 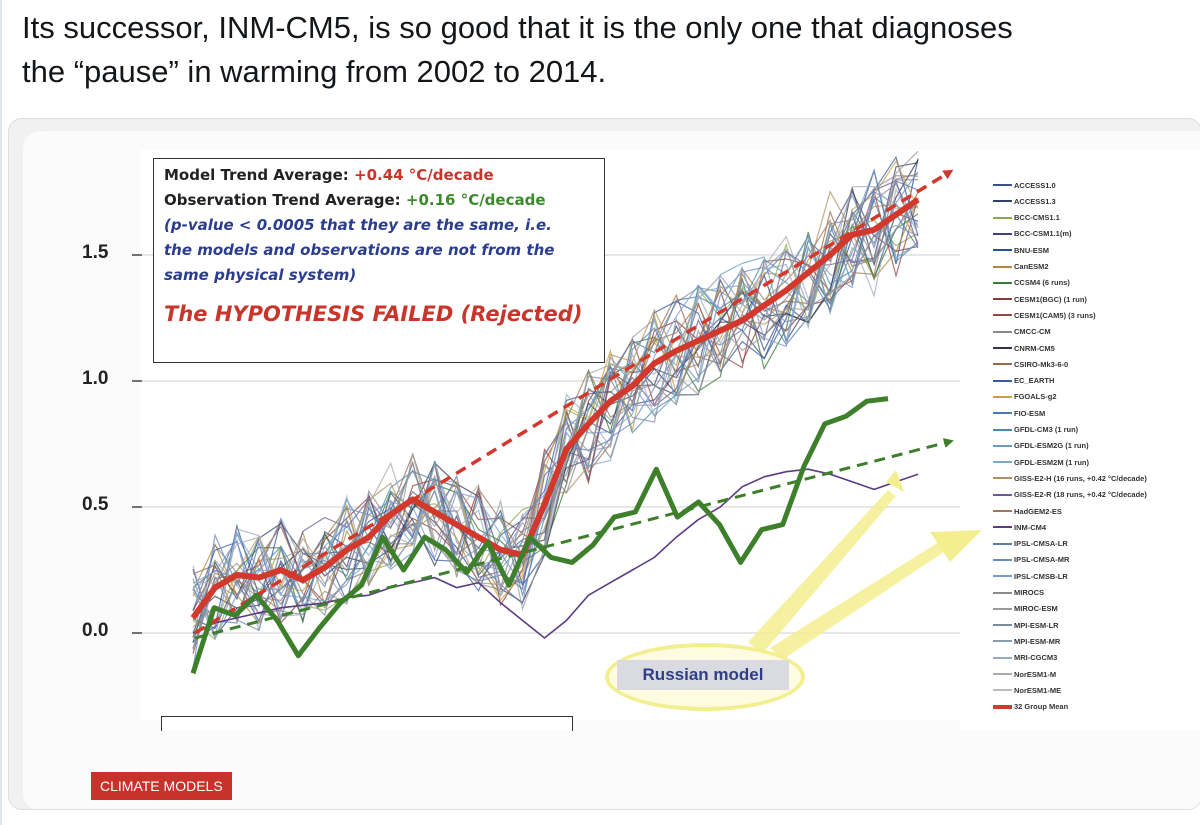 I want to click on legend-label: GISS-E2-H (16 runs, +0.42 °C/decade), so click(x=1080, y=478).